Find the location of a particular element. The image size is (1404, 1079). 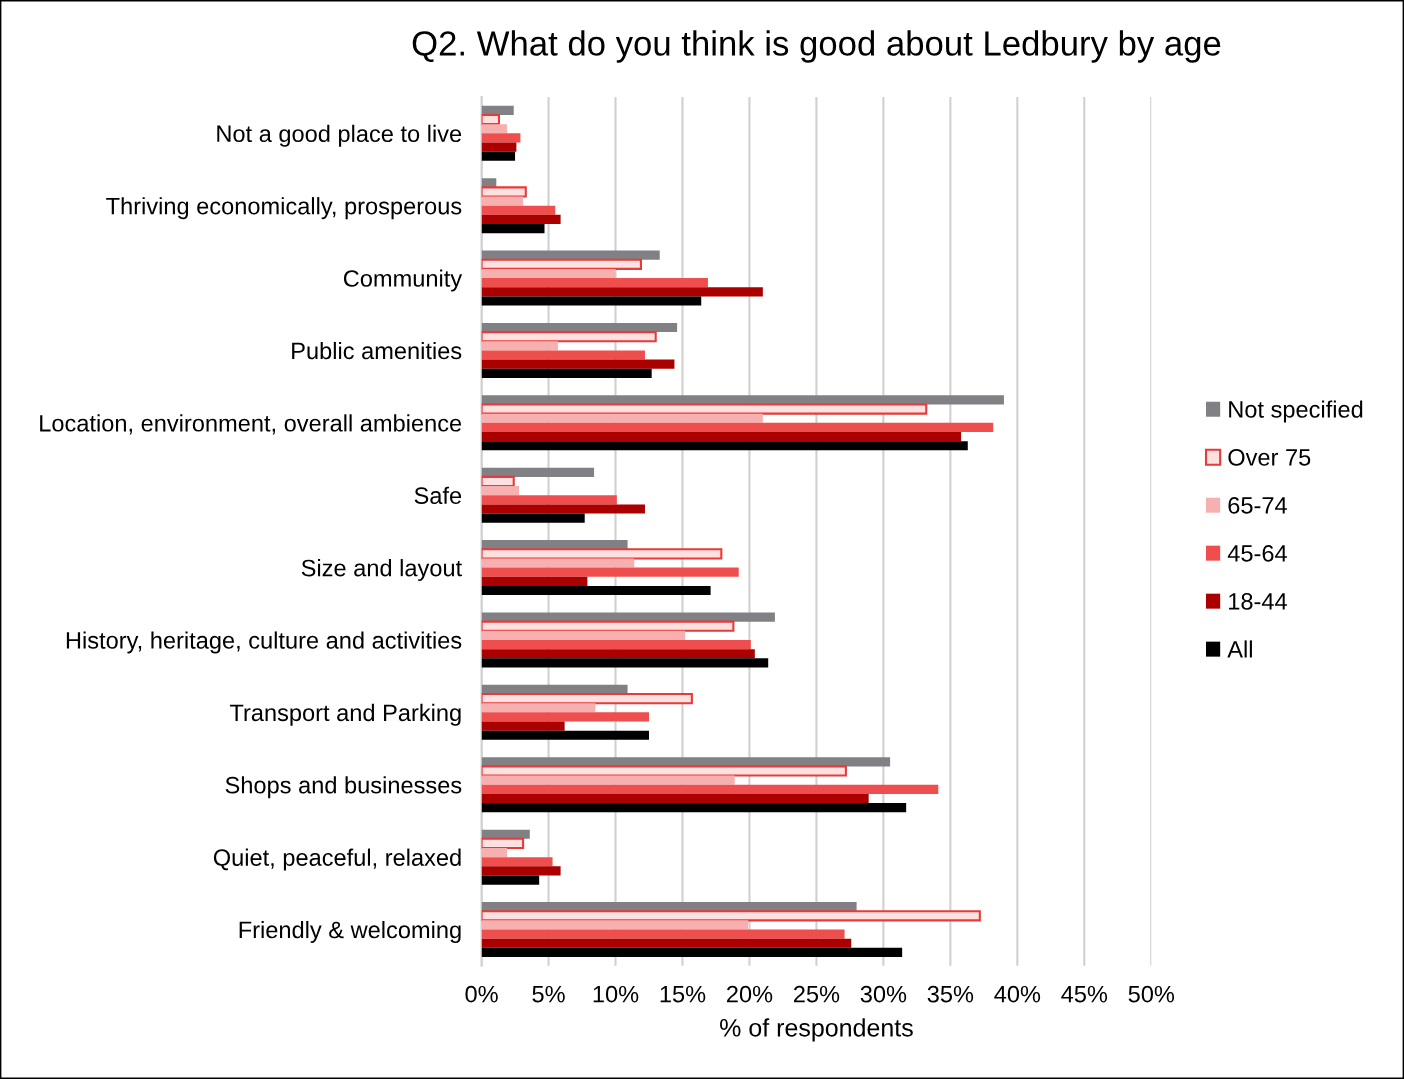

y-tick-label: Safe is located at coordinates (438, 495).